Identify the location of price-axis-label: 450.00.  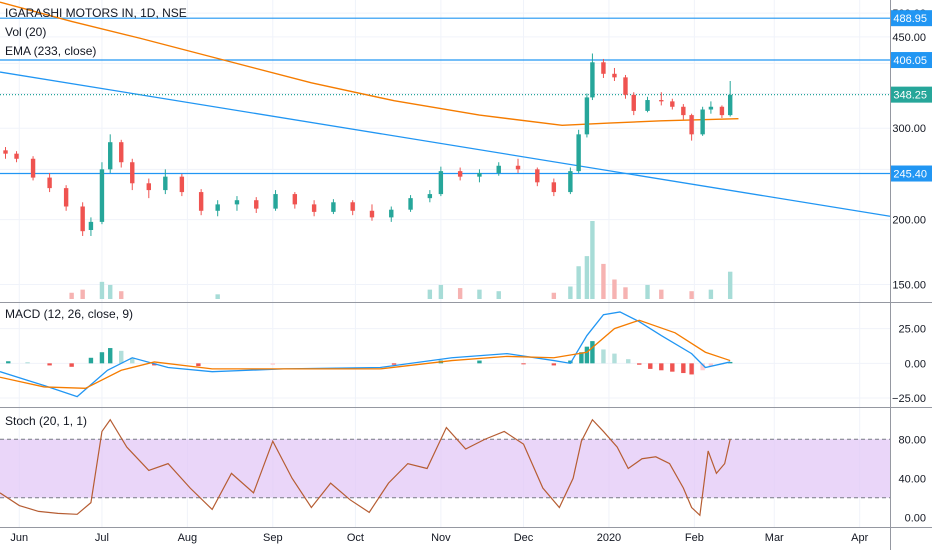
(909, 38).